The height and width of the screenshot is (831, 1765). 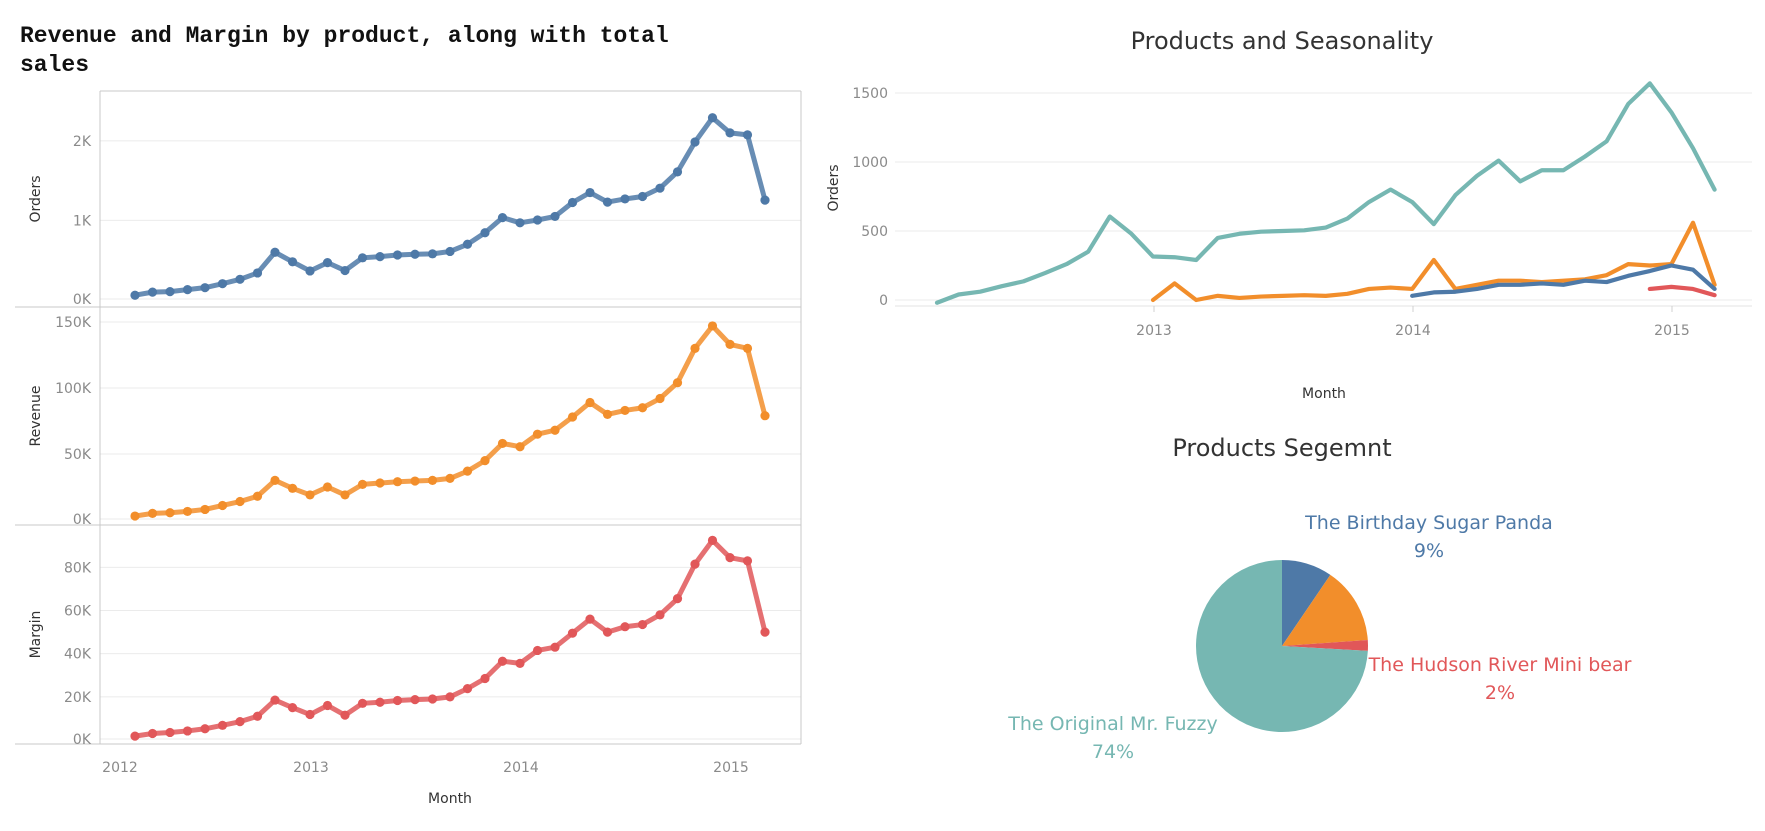 What do you see at coordinates (834, 187) in the screenshot?
I see `seasonality-y-axis-label: Orders` at bounding box center [834, 187].